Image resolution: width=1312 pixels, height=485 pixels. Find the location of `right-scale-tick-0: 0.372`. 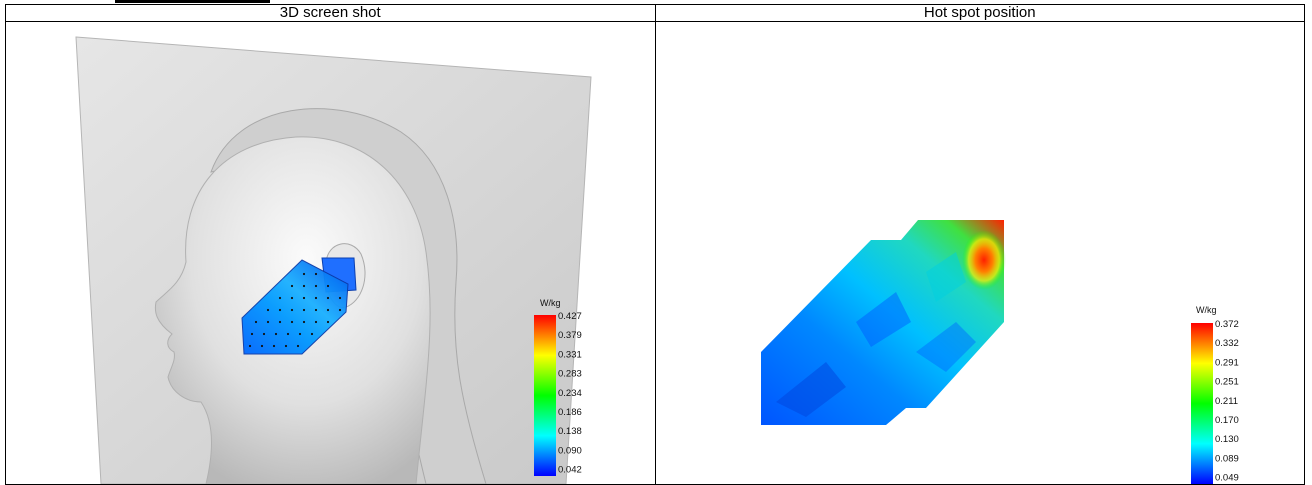

right-scale-tick-0: 0.372 is located at coordinates (1227, 324).